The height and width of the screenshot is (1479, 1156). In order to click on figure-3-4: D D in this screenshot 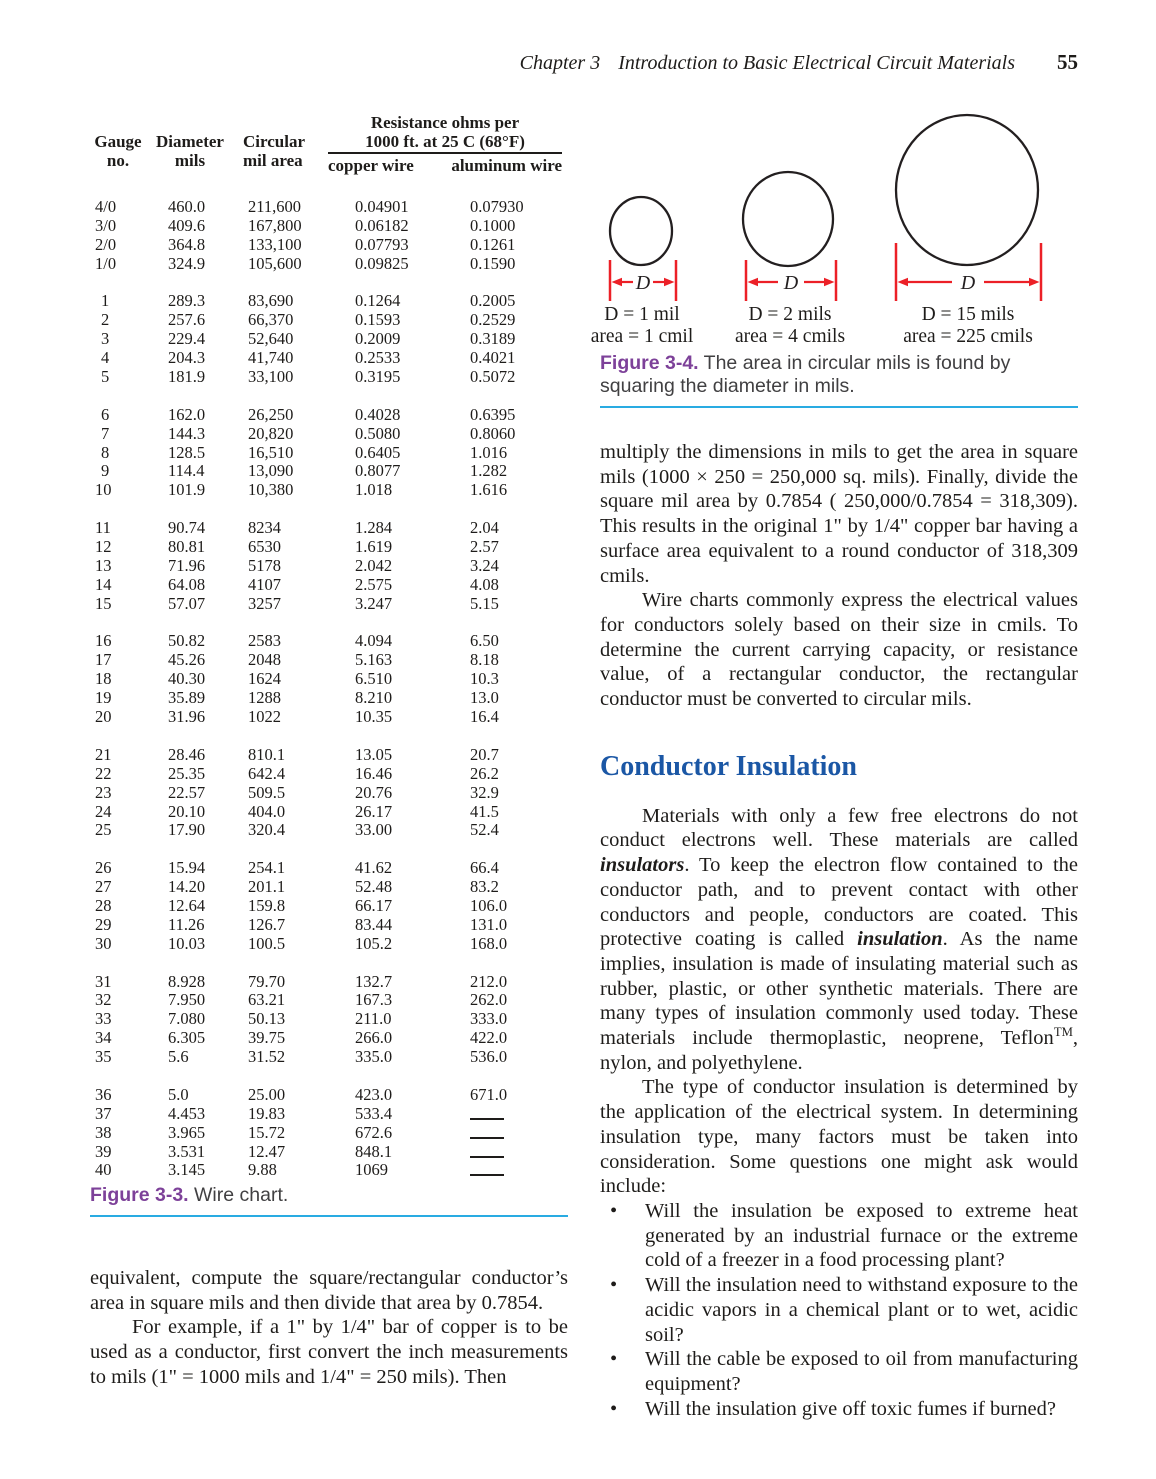, I will do `click(834, 225)`.